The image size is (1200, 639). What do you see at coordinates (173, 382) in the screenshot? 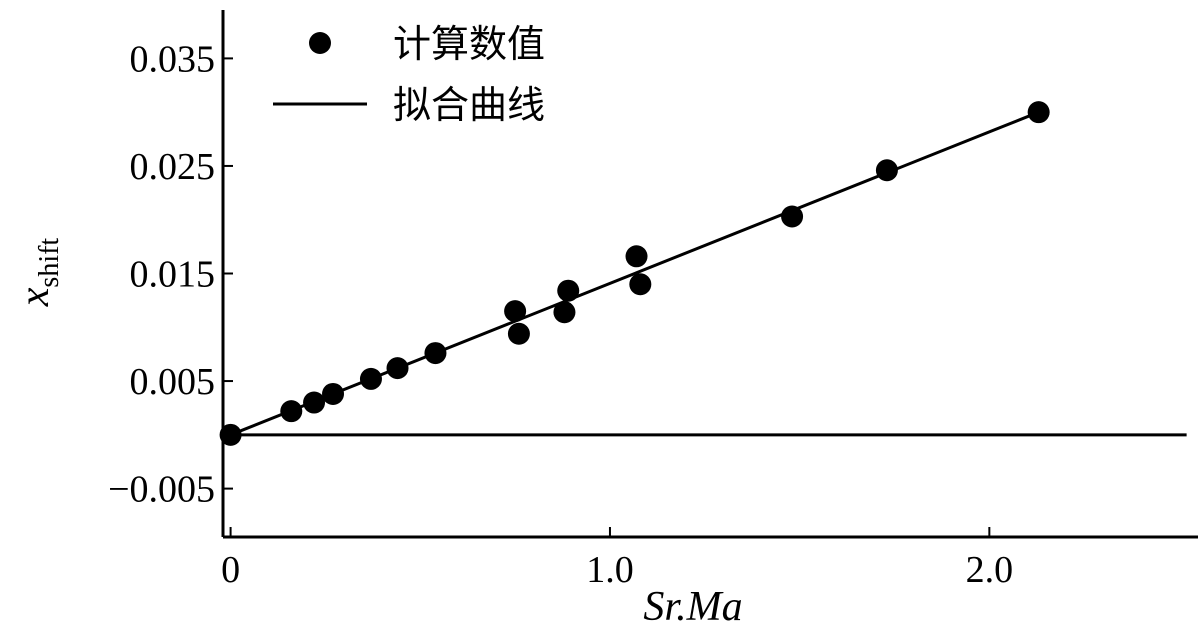
I see `y-tick-label: 0.005` at bounding box center [173, 382].